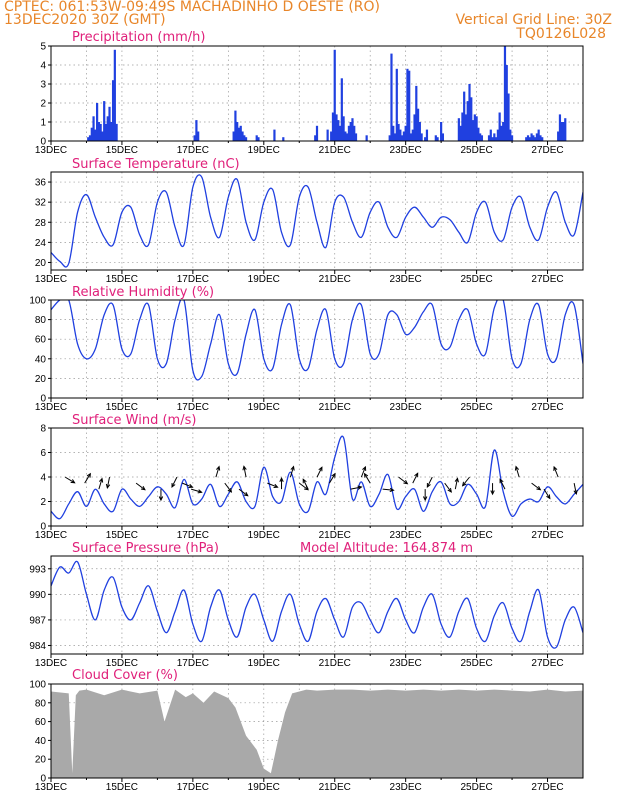  I want to click on pressure-ytick-label: 987, so click(37, 620).